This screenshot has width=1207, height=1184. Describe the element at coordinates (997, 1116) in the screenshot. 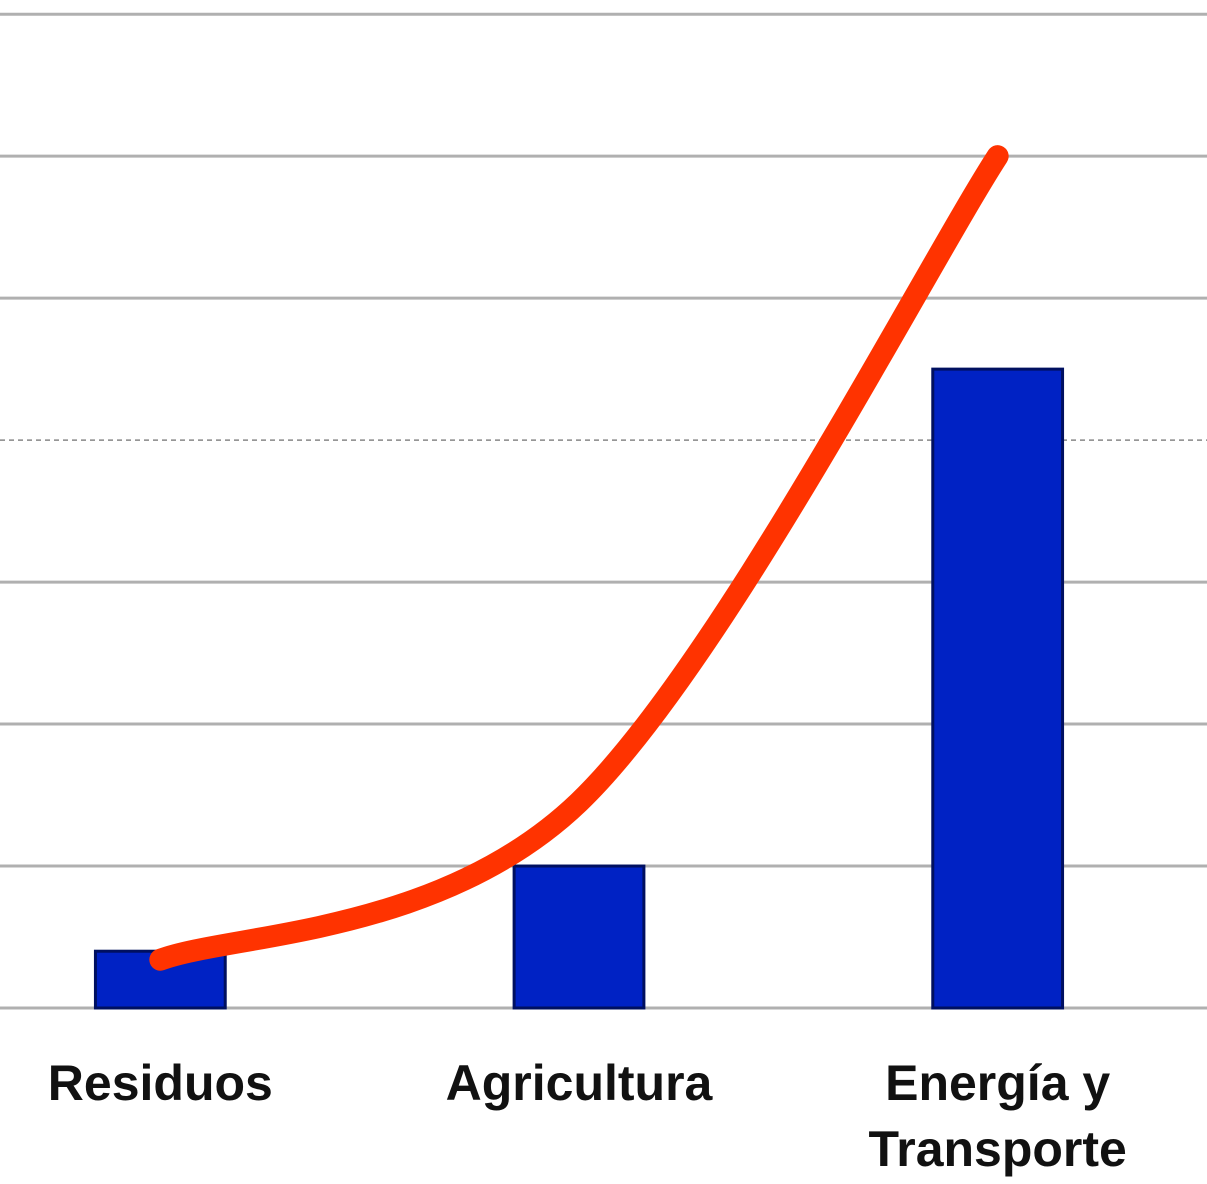

I see `x-tick-label: Energía y Transporte` at that location.